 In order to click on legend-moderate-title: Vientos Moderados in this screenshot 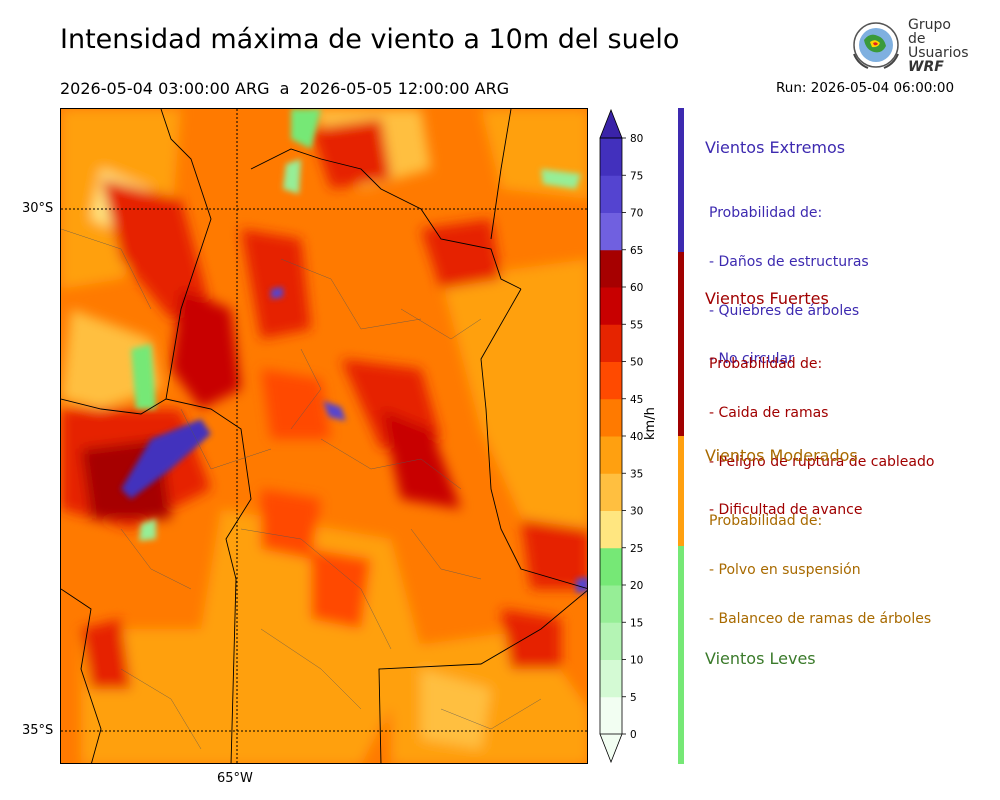, I will do `click(781, 455)`.